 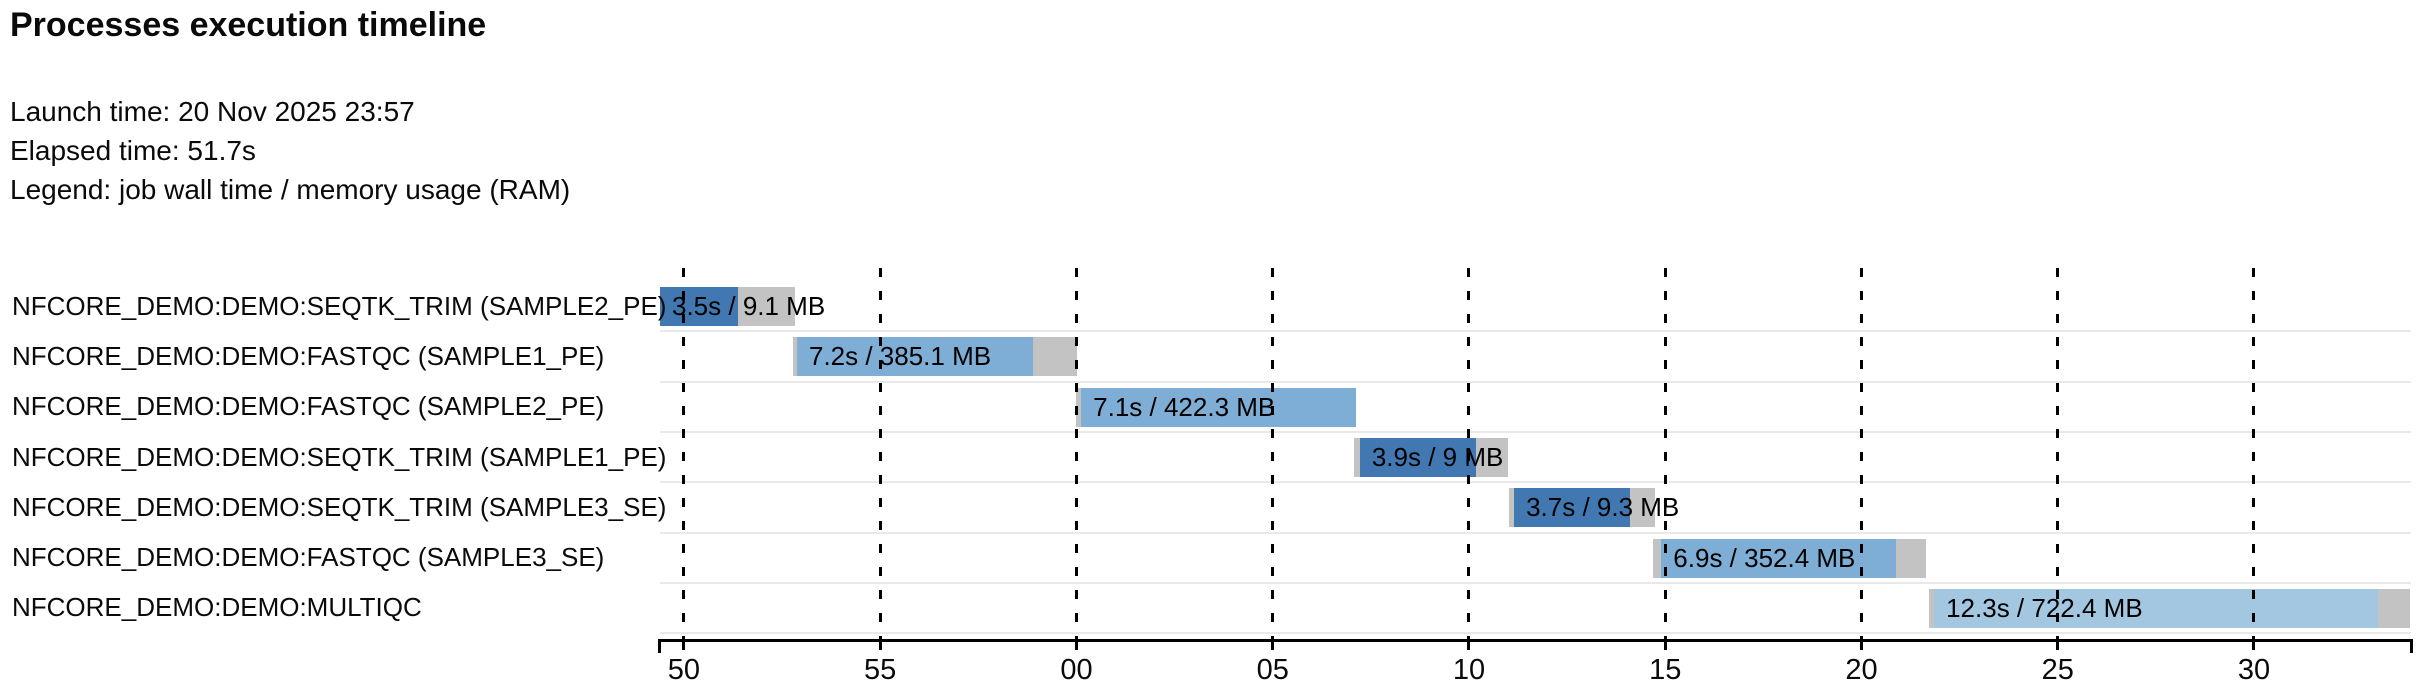 I want to click on task-bar-label: 3.7s / 9.3 MB, so click(x=1603, y=507).